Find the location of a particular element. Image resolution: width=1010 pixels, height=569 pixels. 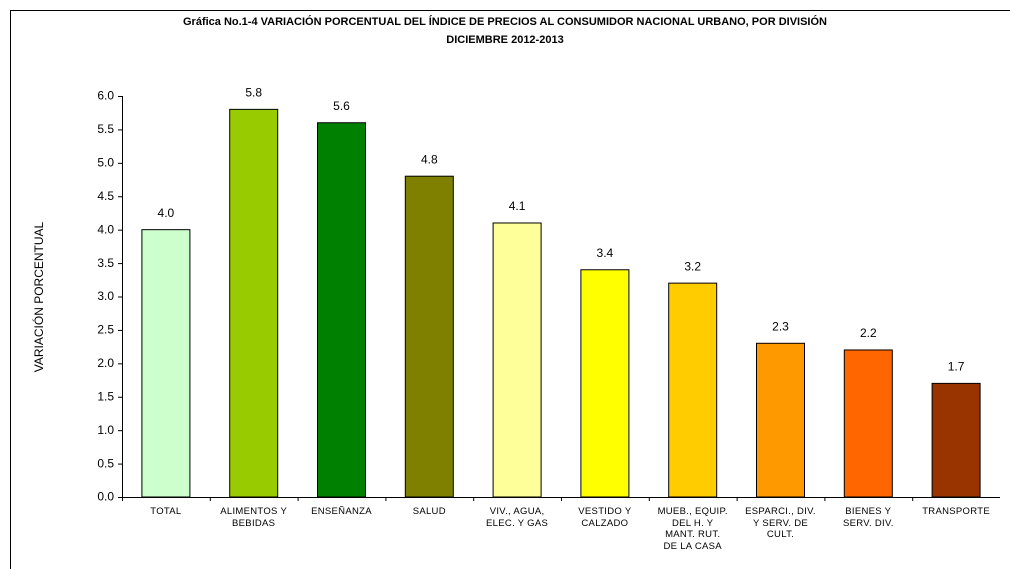

y-tick-label: 3.5 is located at coordinates (105, 263).